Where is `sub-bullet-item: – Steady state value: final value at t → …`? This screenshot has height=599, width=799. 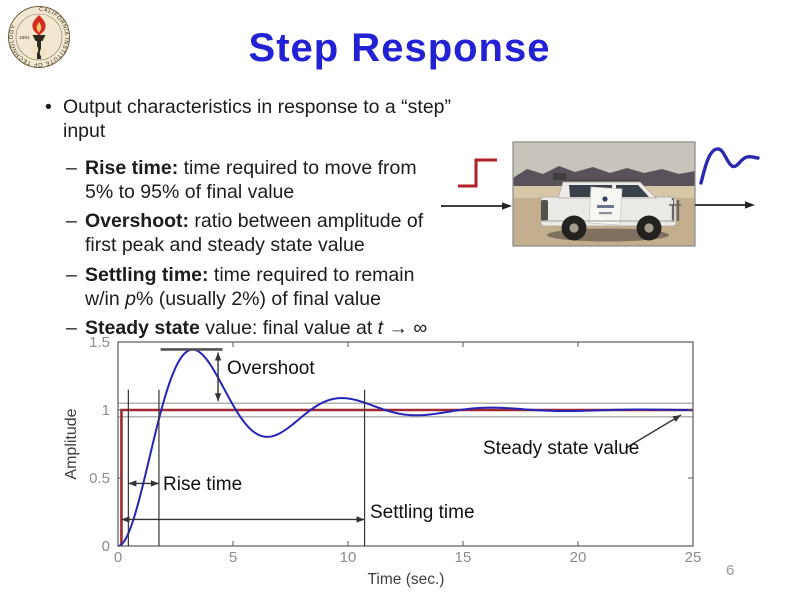
sub-bullet-item: – Steady state value: final value at t → … is located at coordinates (270, 329).